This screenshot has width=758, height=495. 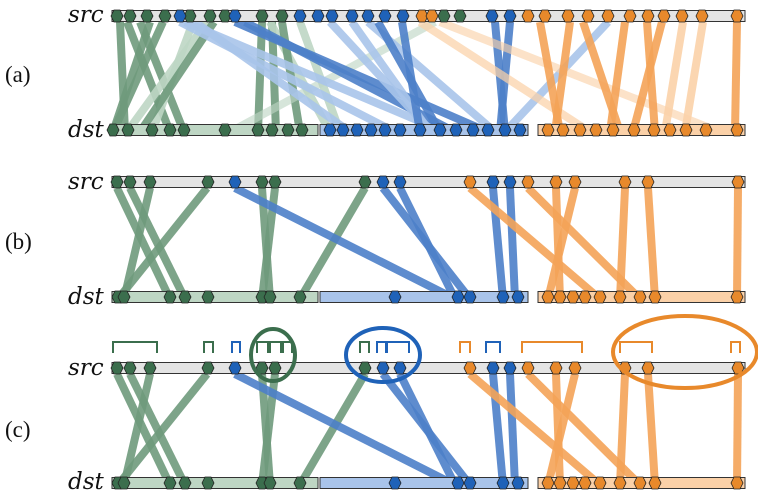 I want to click on highlight-ellipse-green, so click(x=273, y=355).